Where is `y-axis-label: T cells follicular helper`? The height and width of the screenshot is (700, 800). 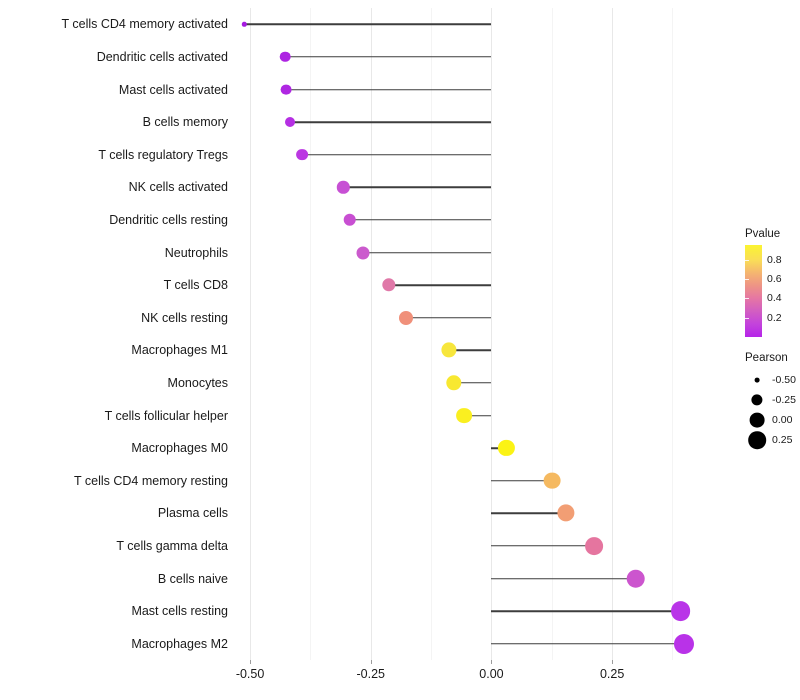 y-axis-label: T cells follicular helper is located at coordinates (166, 415).